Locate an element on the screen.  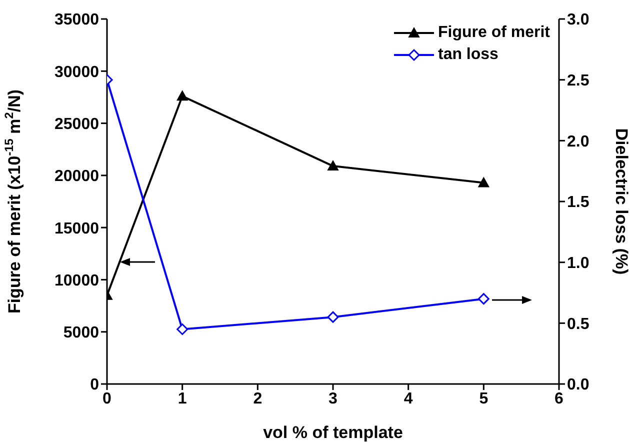
y2-tick-label: 0.5 is located at coordinates (578, 324).